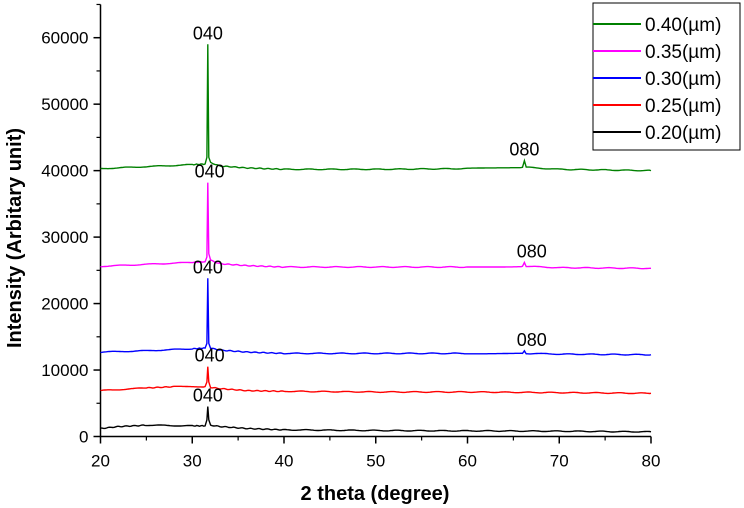 Image resolution: width=744 pixels, height=508 pixels. Describe the element at coordinates (192, 461) in the screenshot. I see `x-tick-label: 30` at that location.